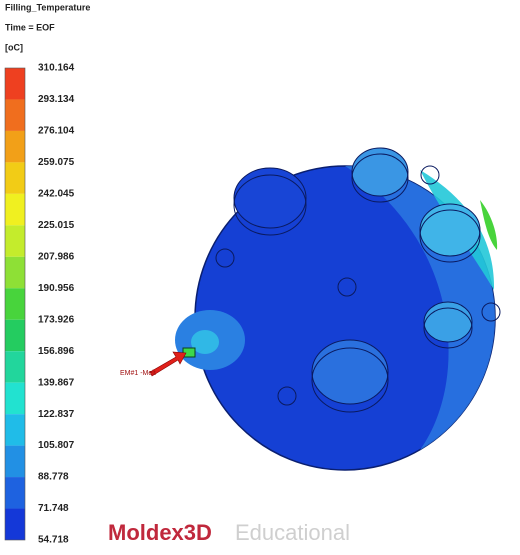 This screenshot has height=555, width=520. Describe the element at coordinates (30, 27) in the screenshot. I see `time-label: Time = EOF` at that location.